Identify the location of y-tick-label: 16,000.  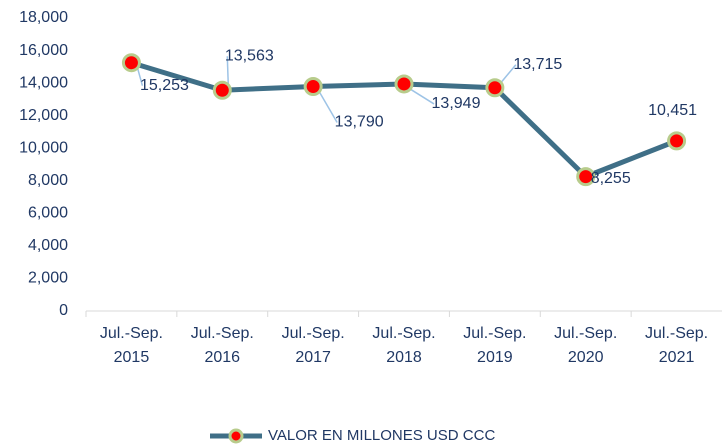
(43, 50).